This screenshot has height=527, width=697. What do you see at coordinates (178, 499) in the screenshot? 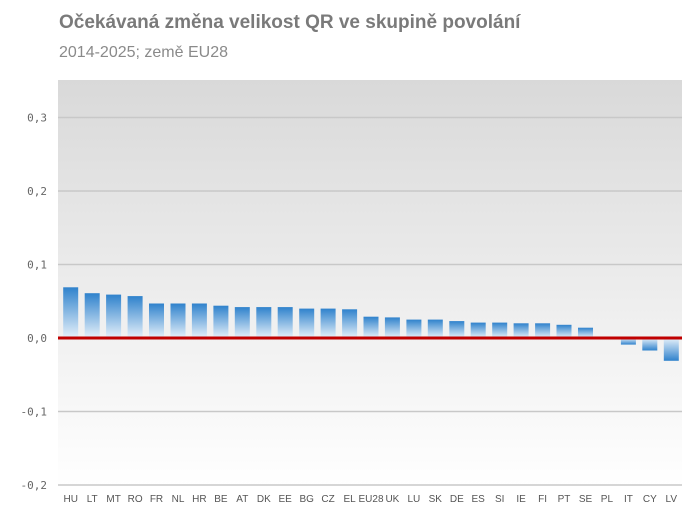
I see `x-tick-label: NL` at bounding box center [178, 499].